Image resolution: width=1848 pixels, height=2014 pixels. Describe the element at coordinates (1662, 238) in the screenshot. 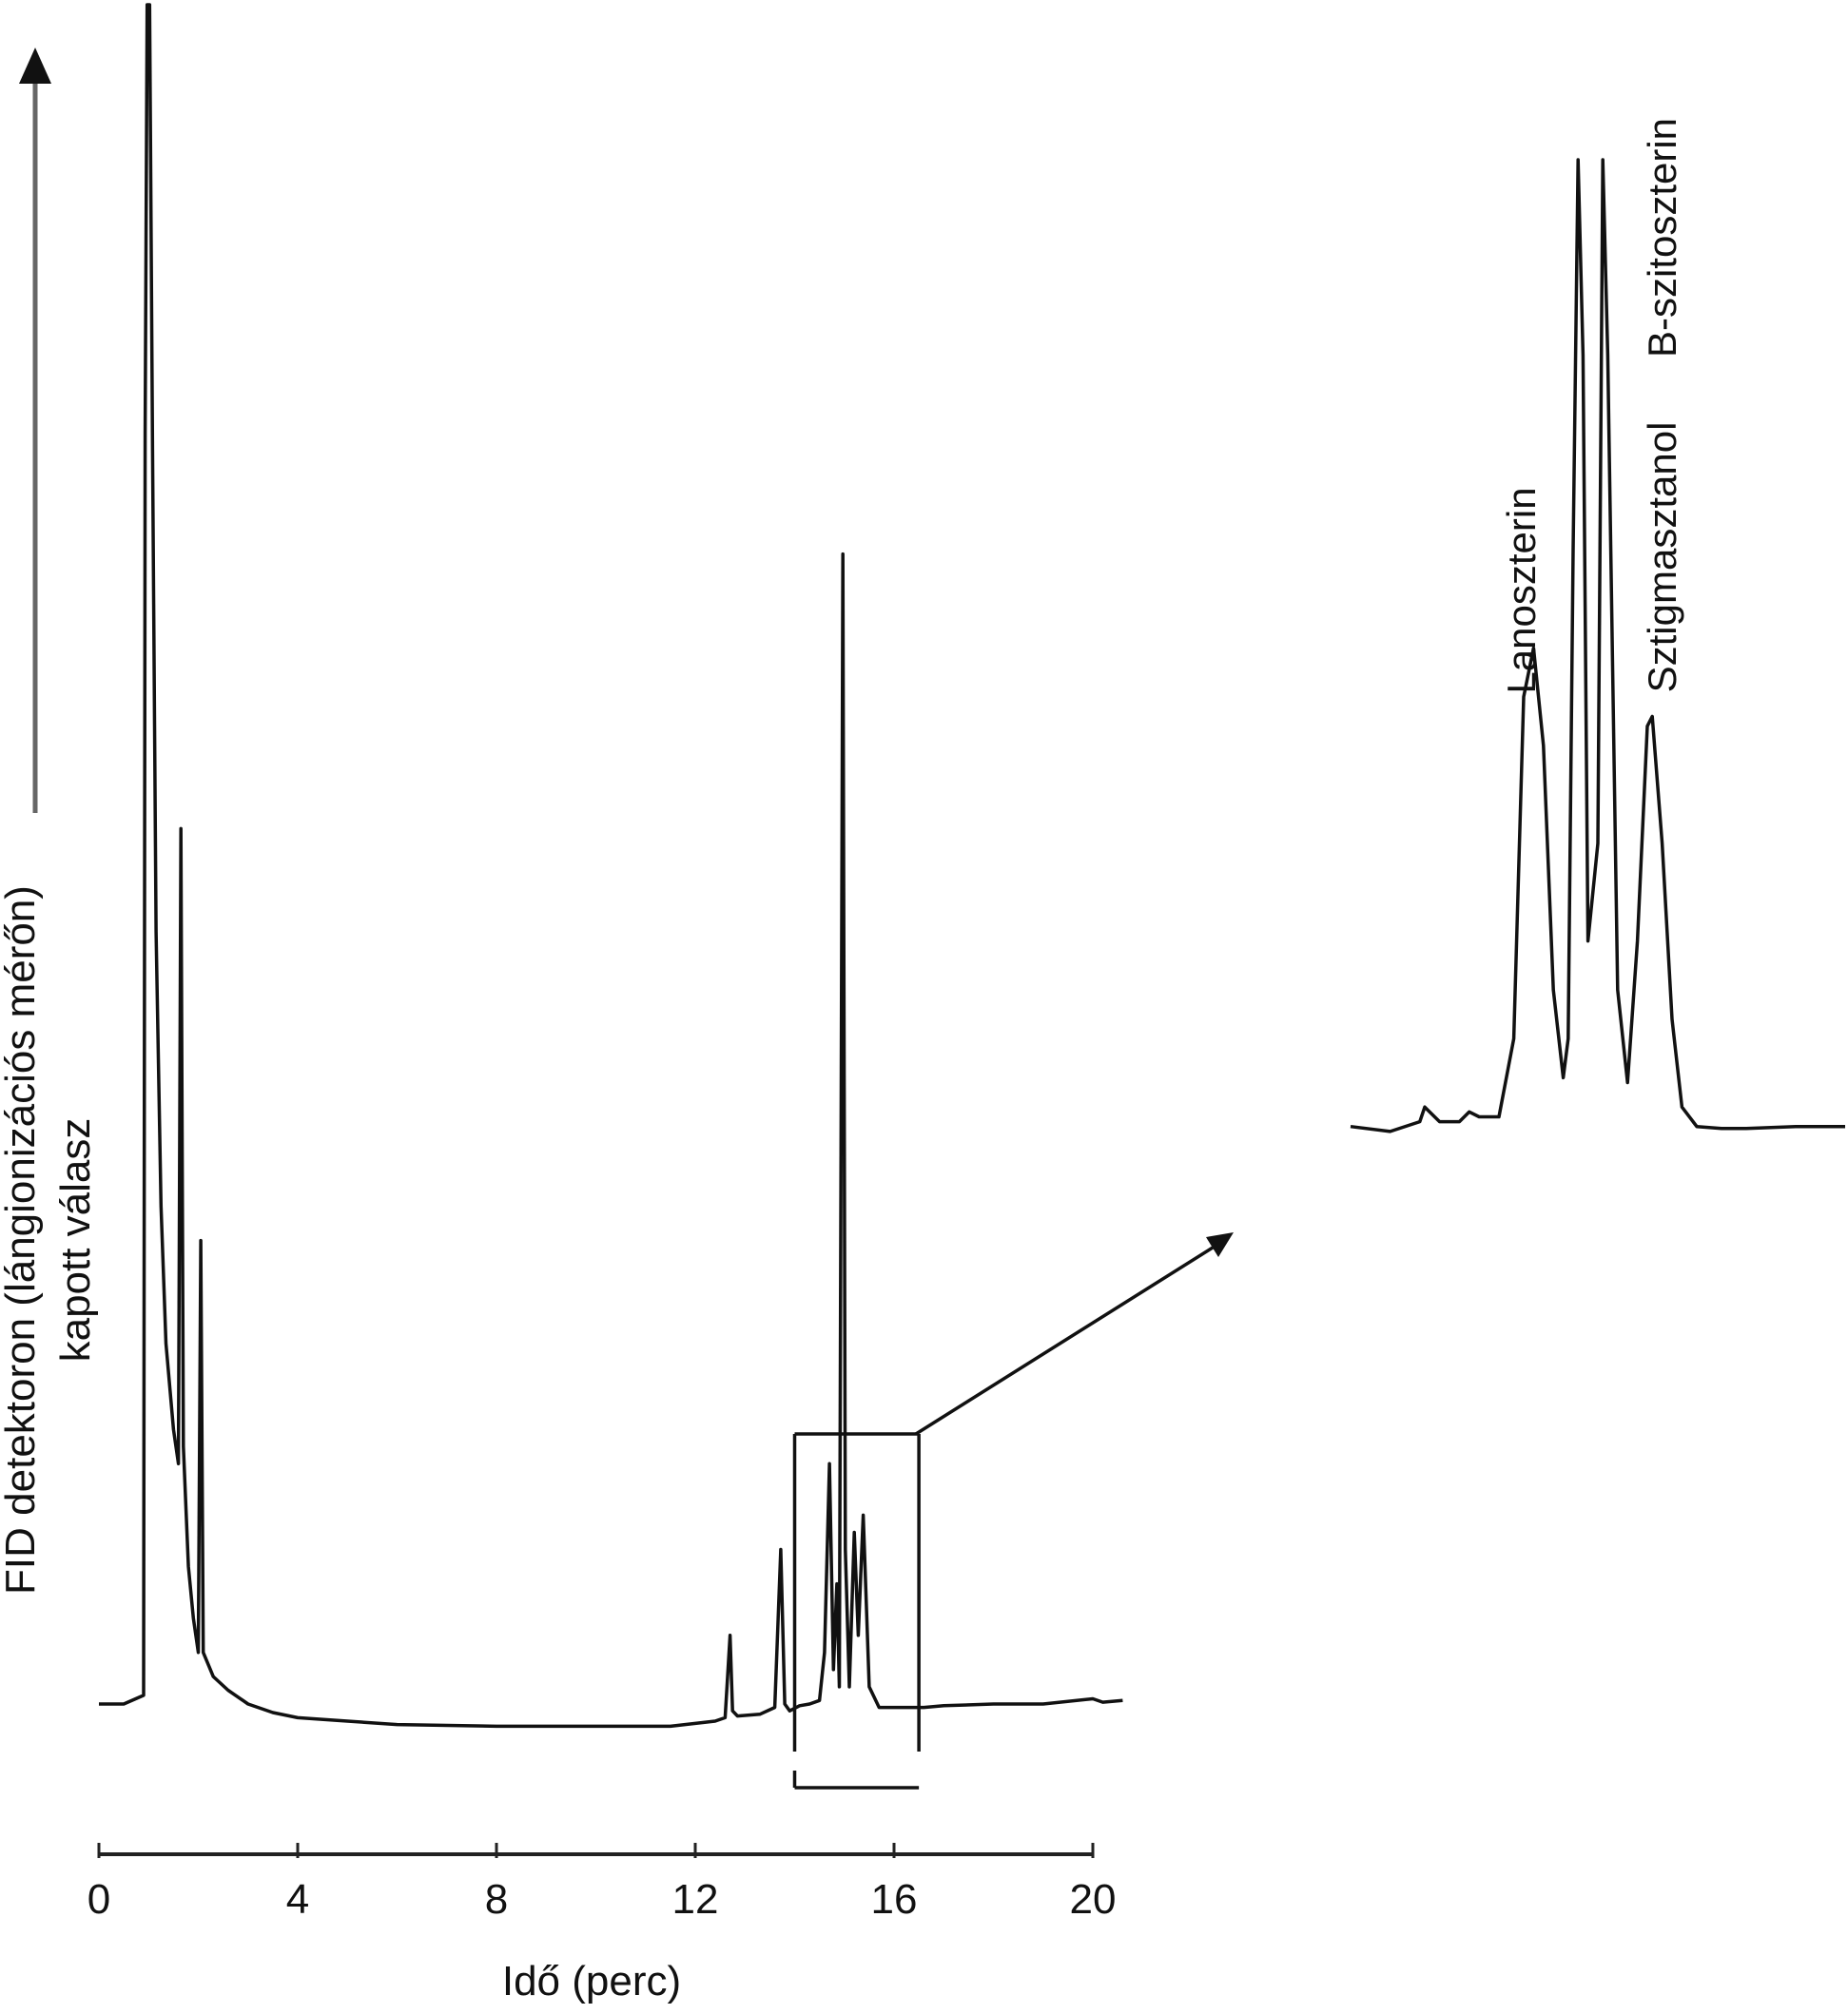

I see `peak-label-b-szitoszterin: B-szitoszterin` at that location.